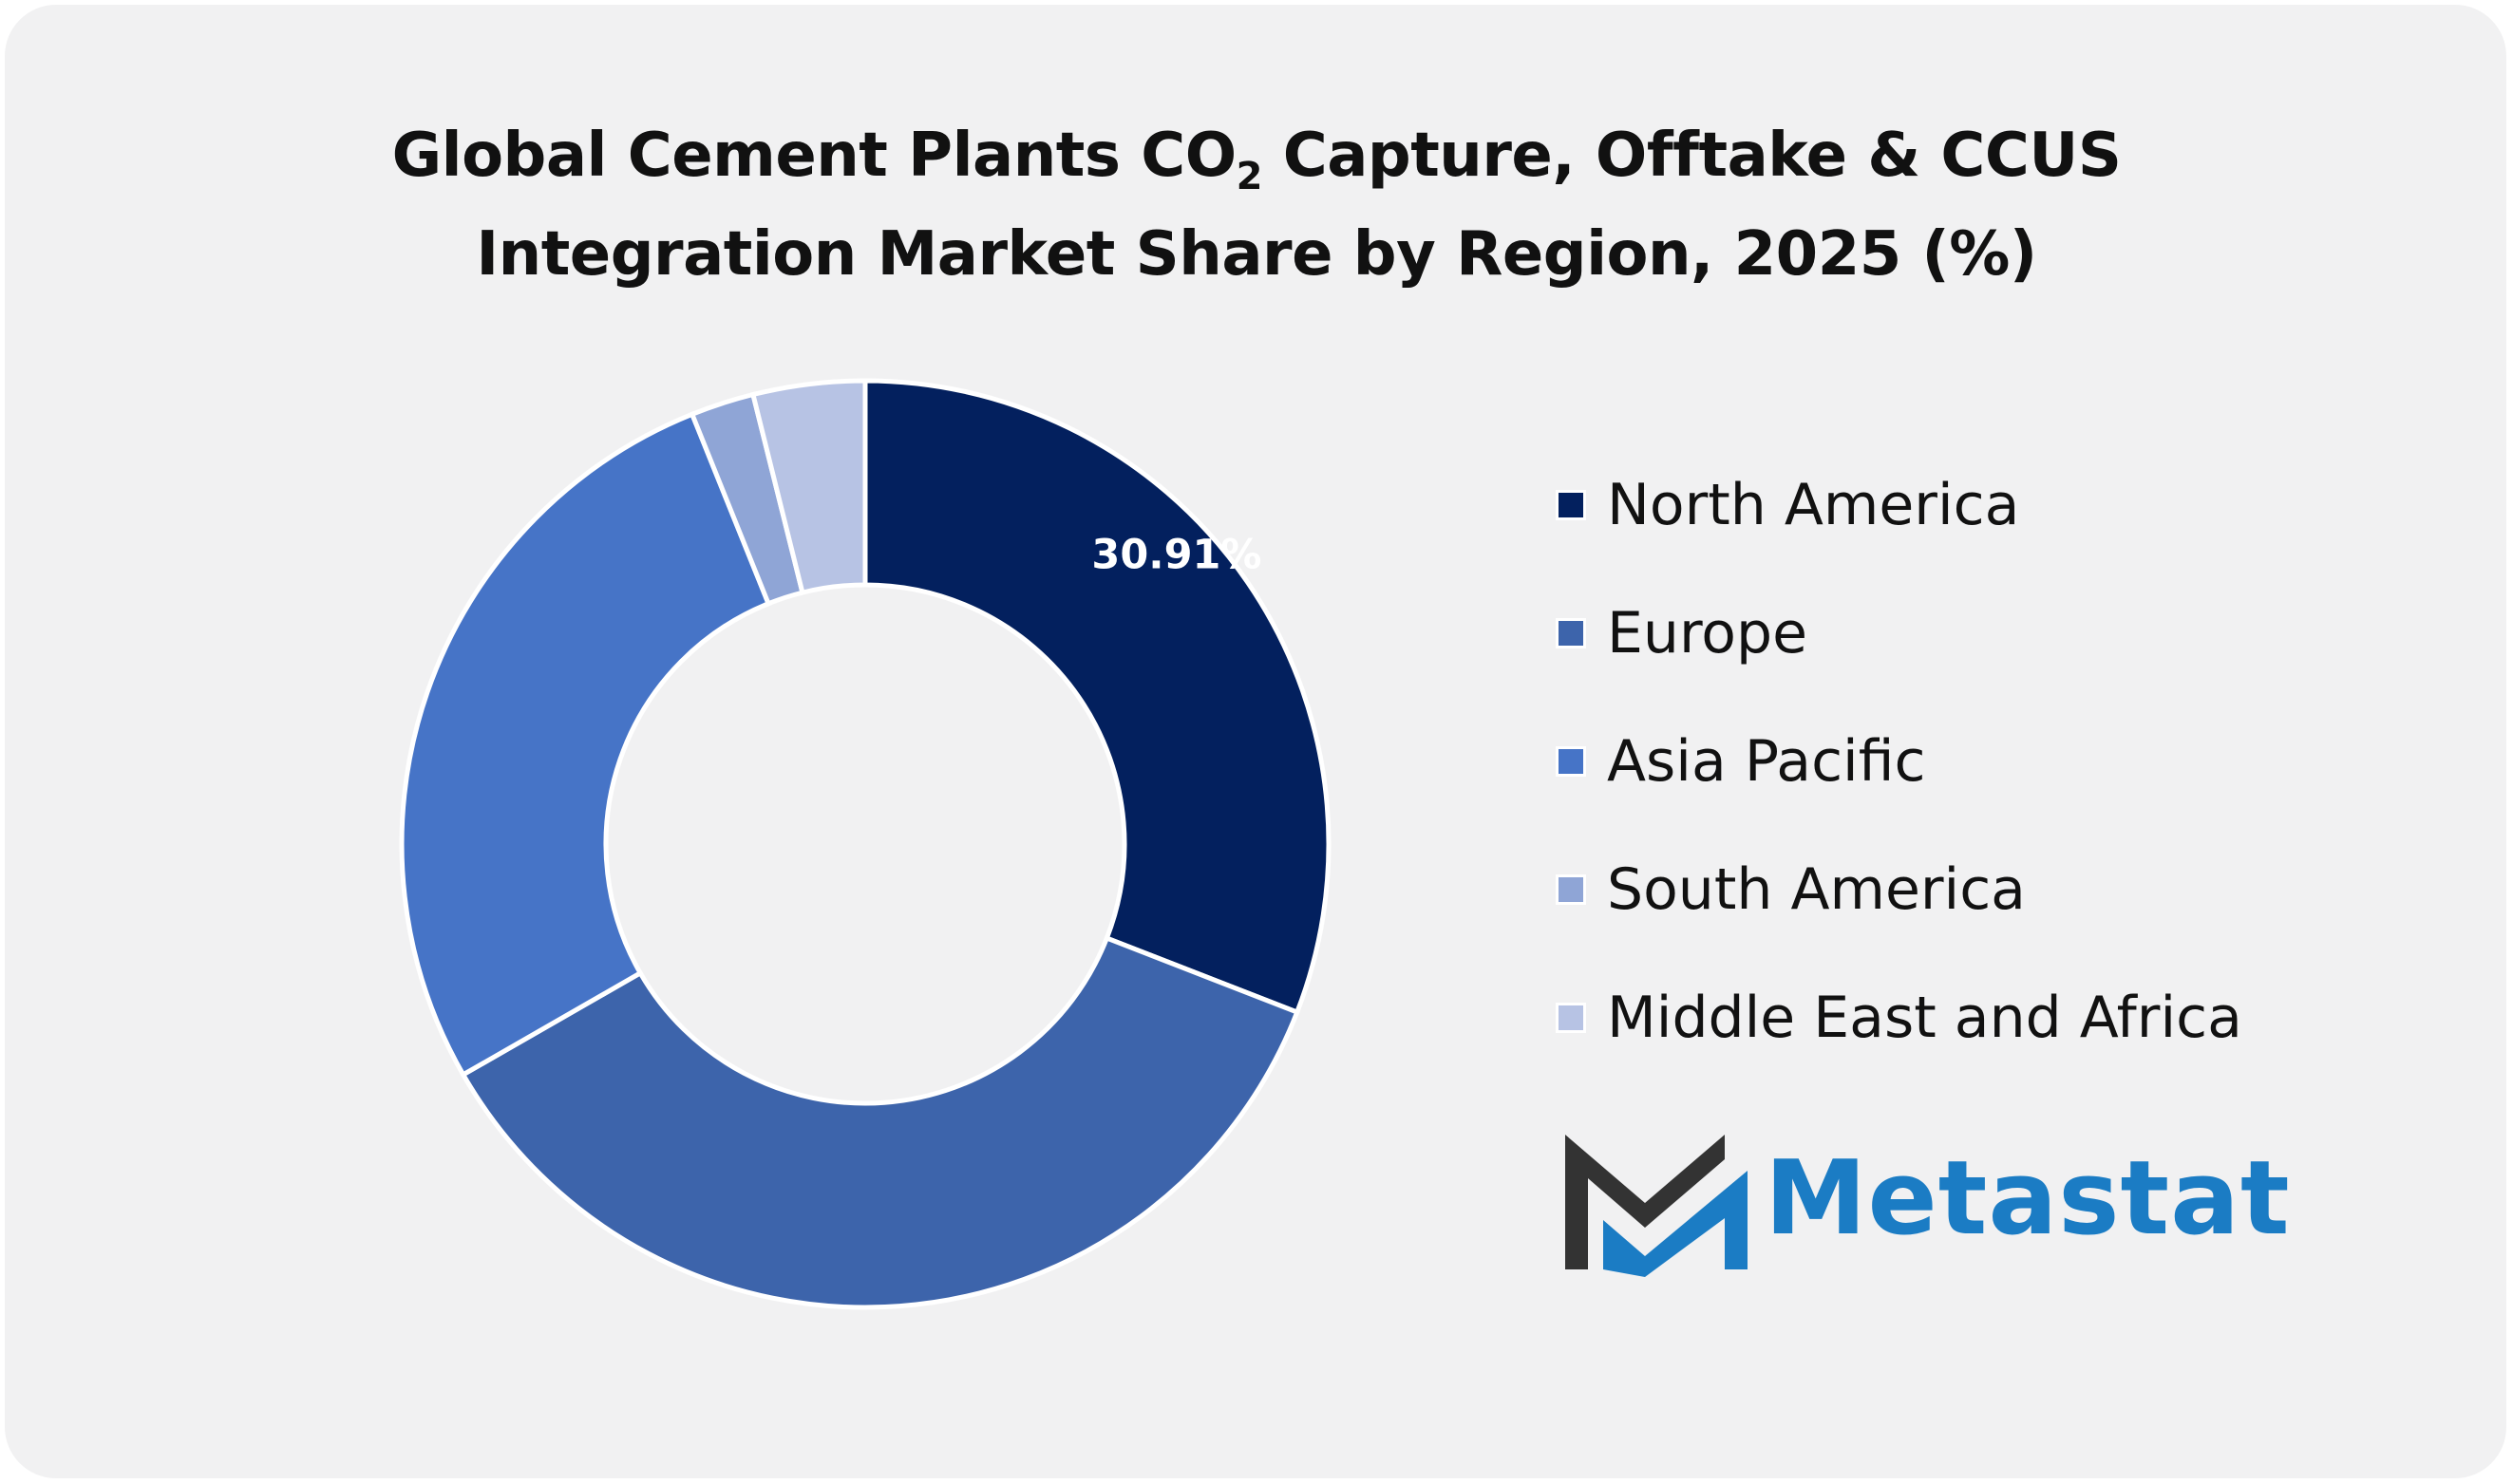 Image resolution: width=2513 pixels, height=1484 pixels. I want to click on donut-slice-north-america, so click(1097, 697).